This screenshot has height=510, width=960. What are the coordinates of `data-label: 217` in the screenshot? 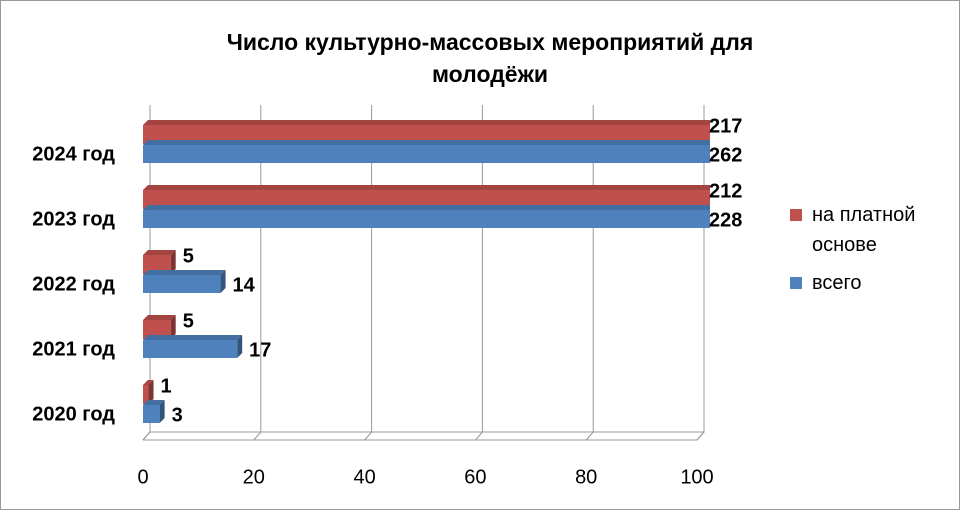 It's located at (725, 126).